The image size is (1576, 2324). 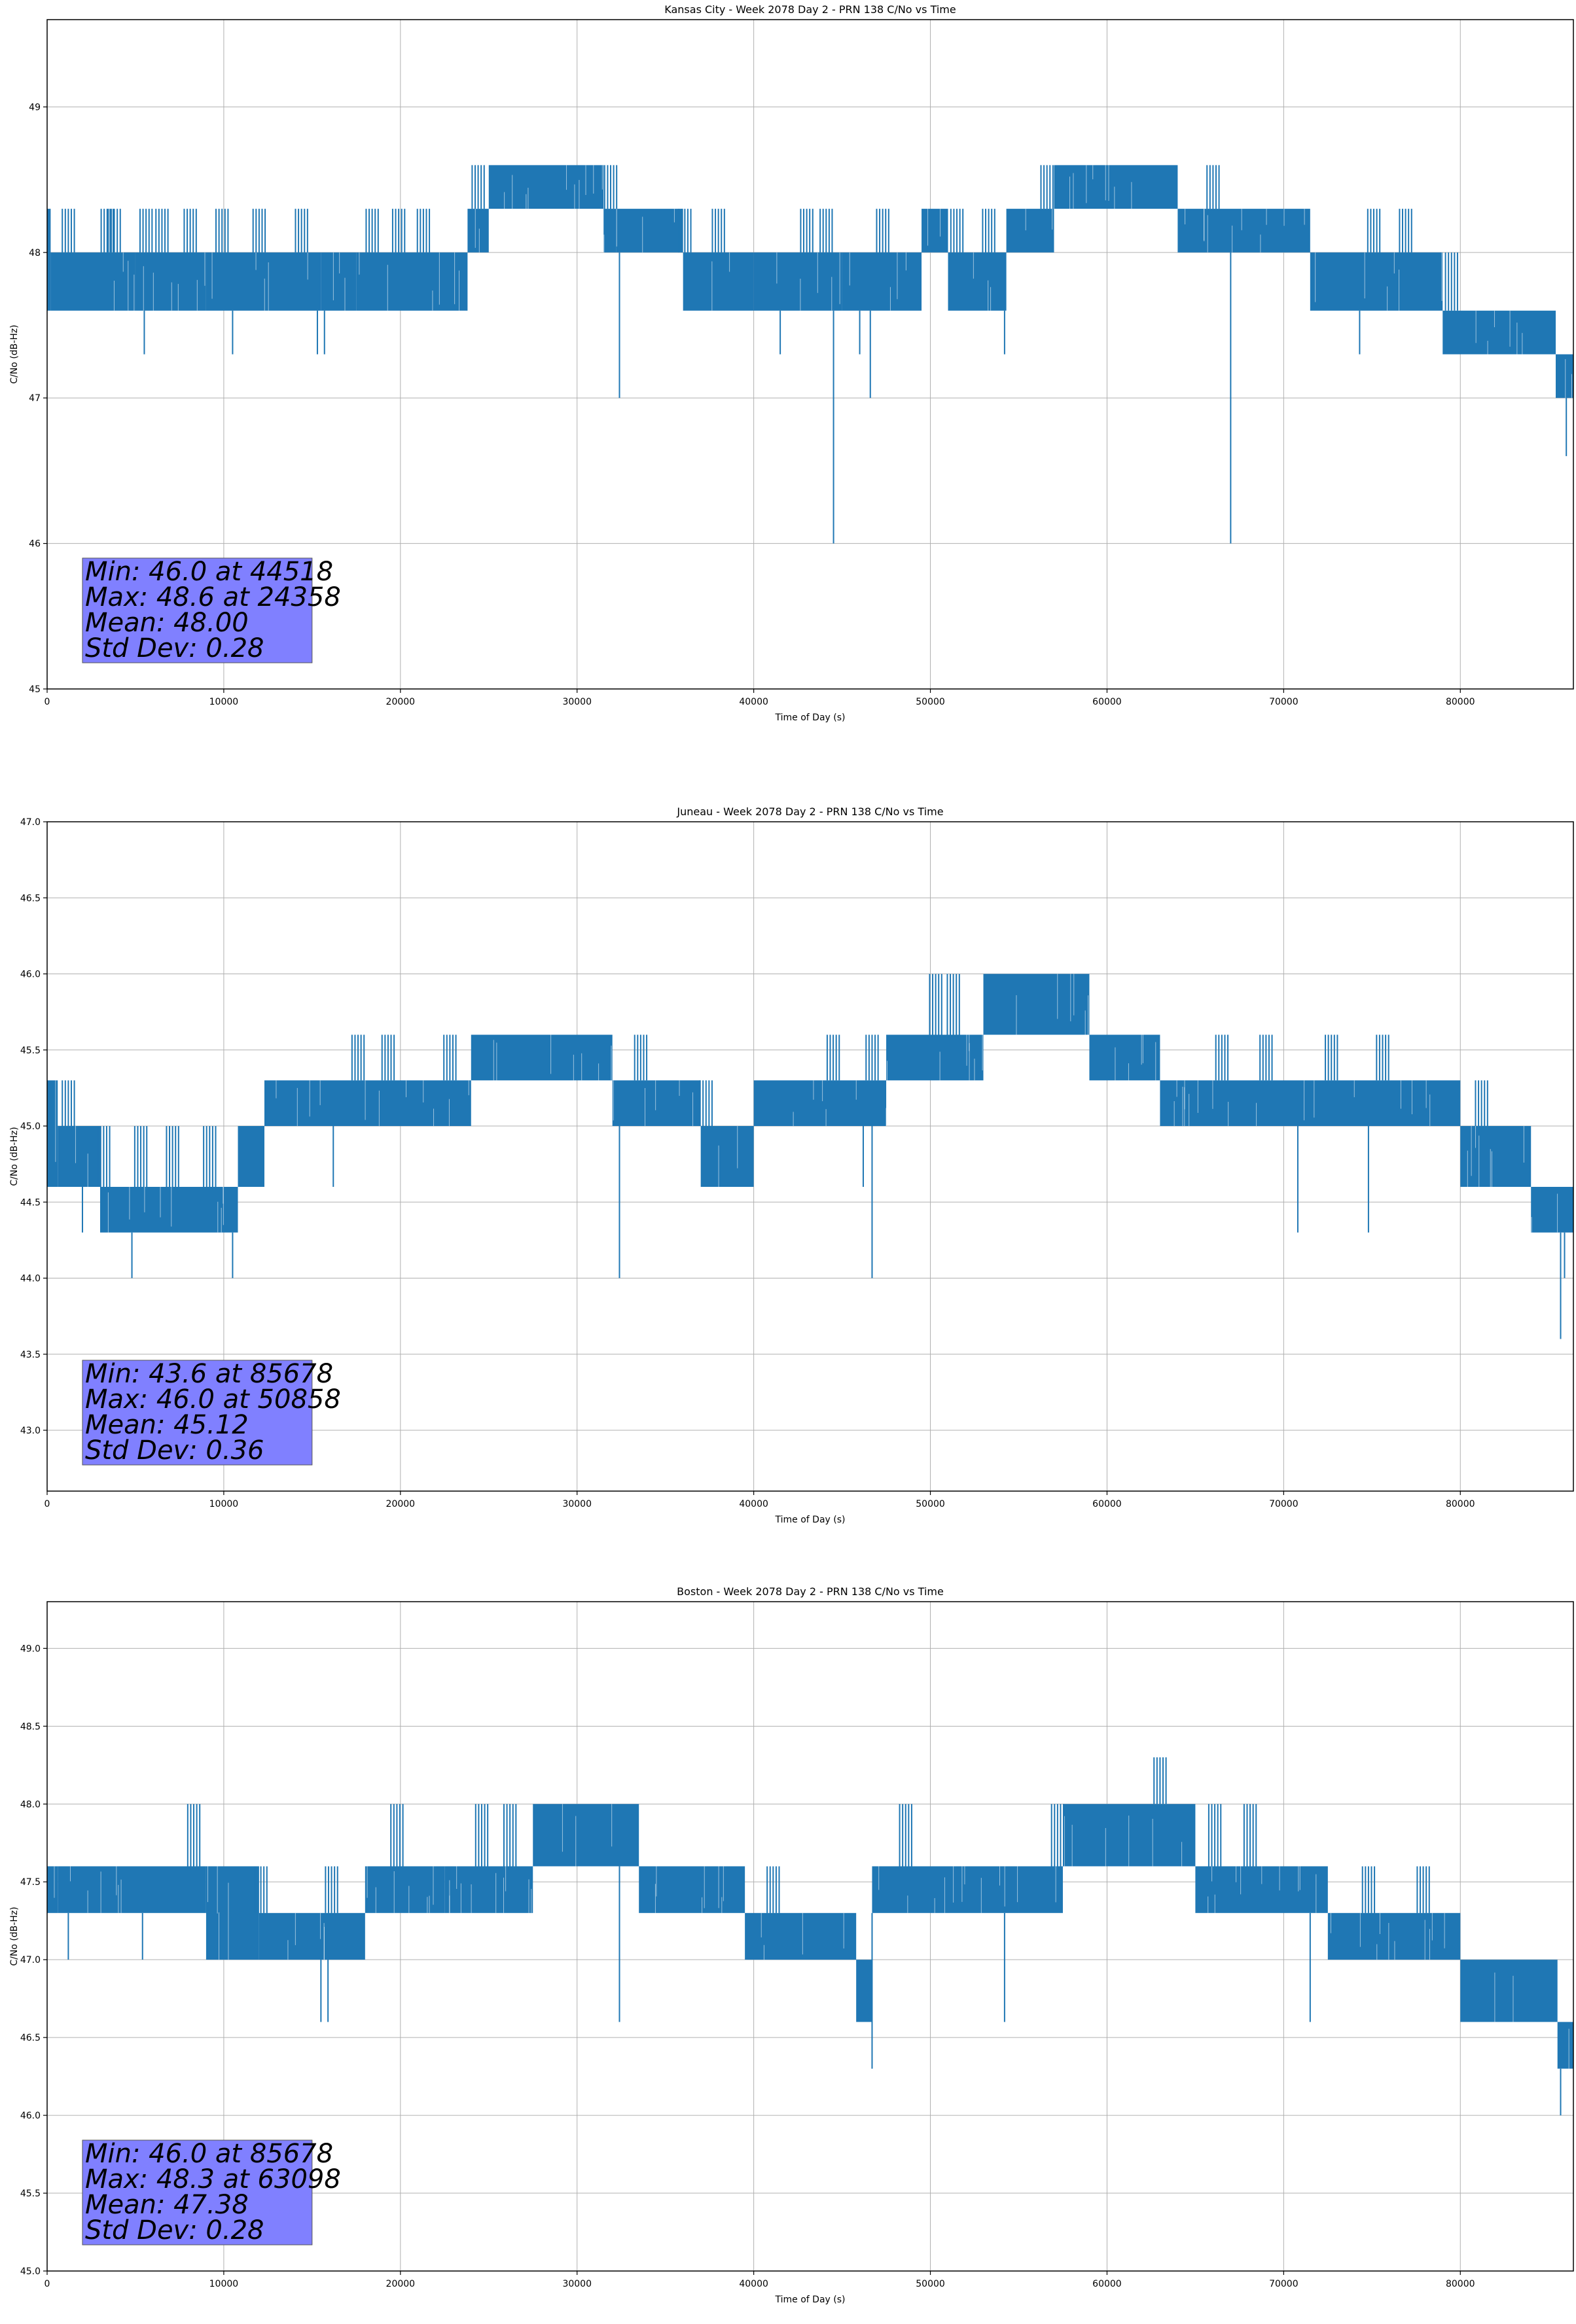 I want to click on y-tick-label: 46.5, so click(x=30, y=2038).